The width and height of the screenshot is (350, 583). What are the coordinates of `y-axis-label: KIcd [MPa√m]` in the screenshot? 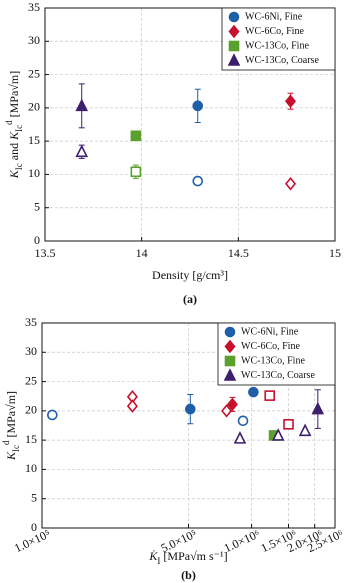 It's located at (11, 426).